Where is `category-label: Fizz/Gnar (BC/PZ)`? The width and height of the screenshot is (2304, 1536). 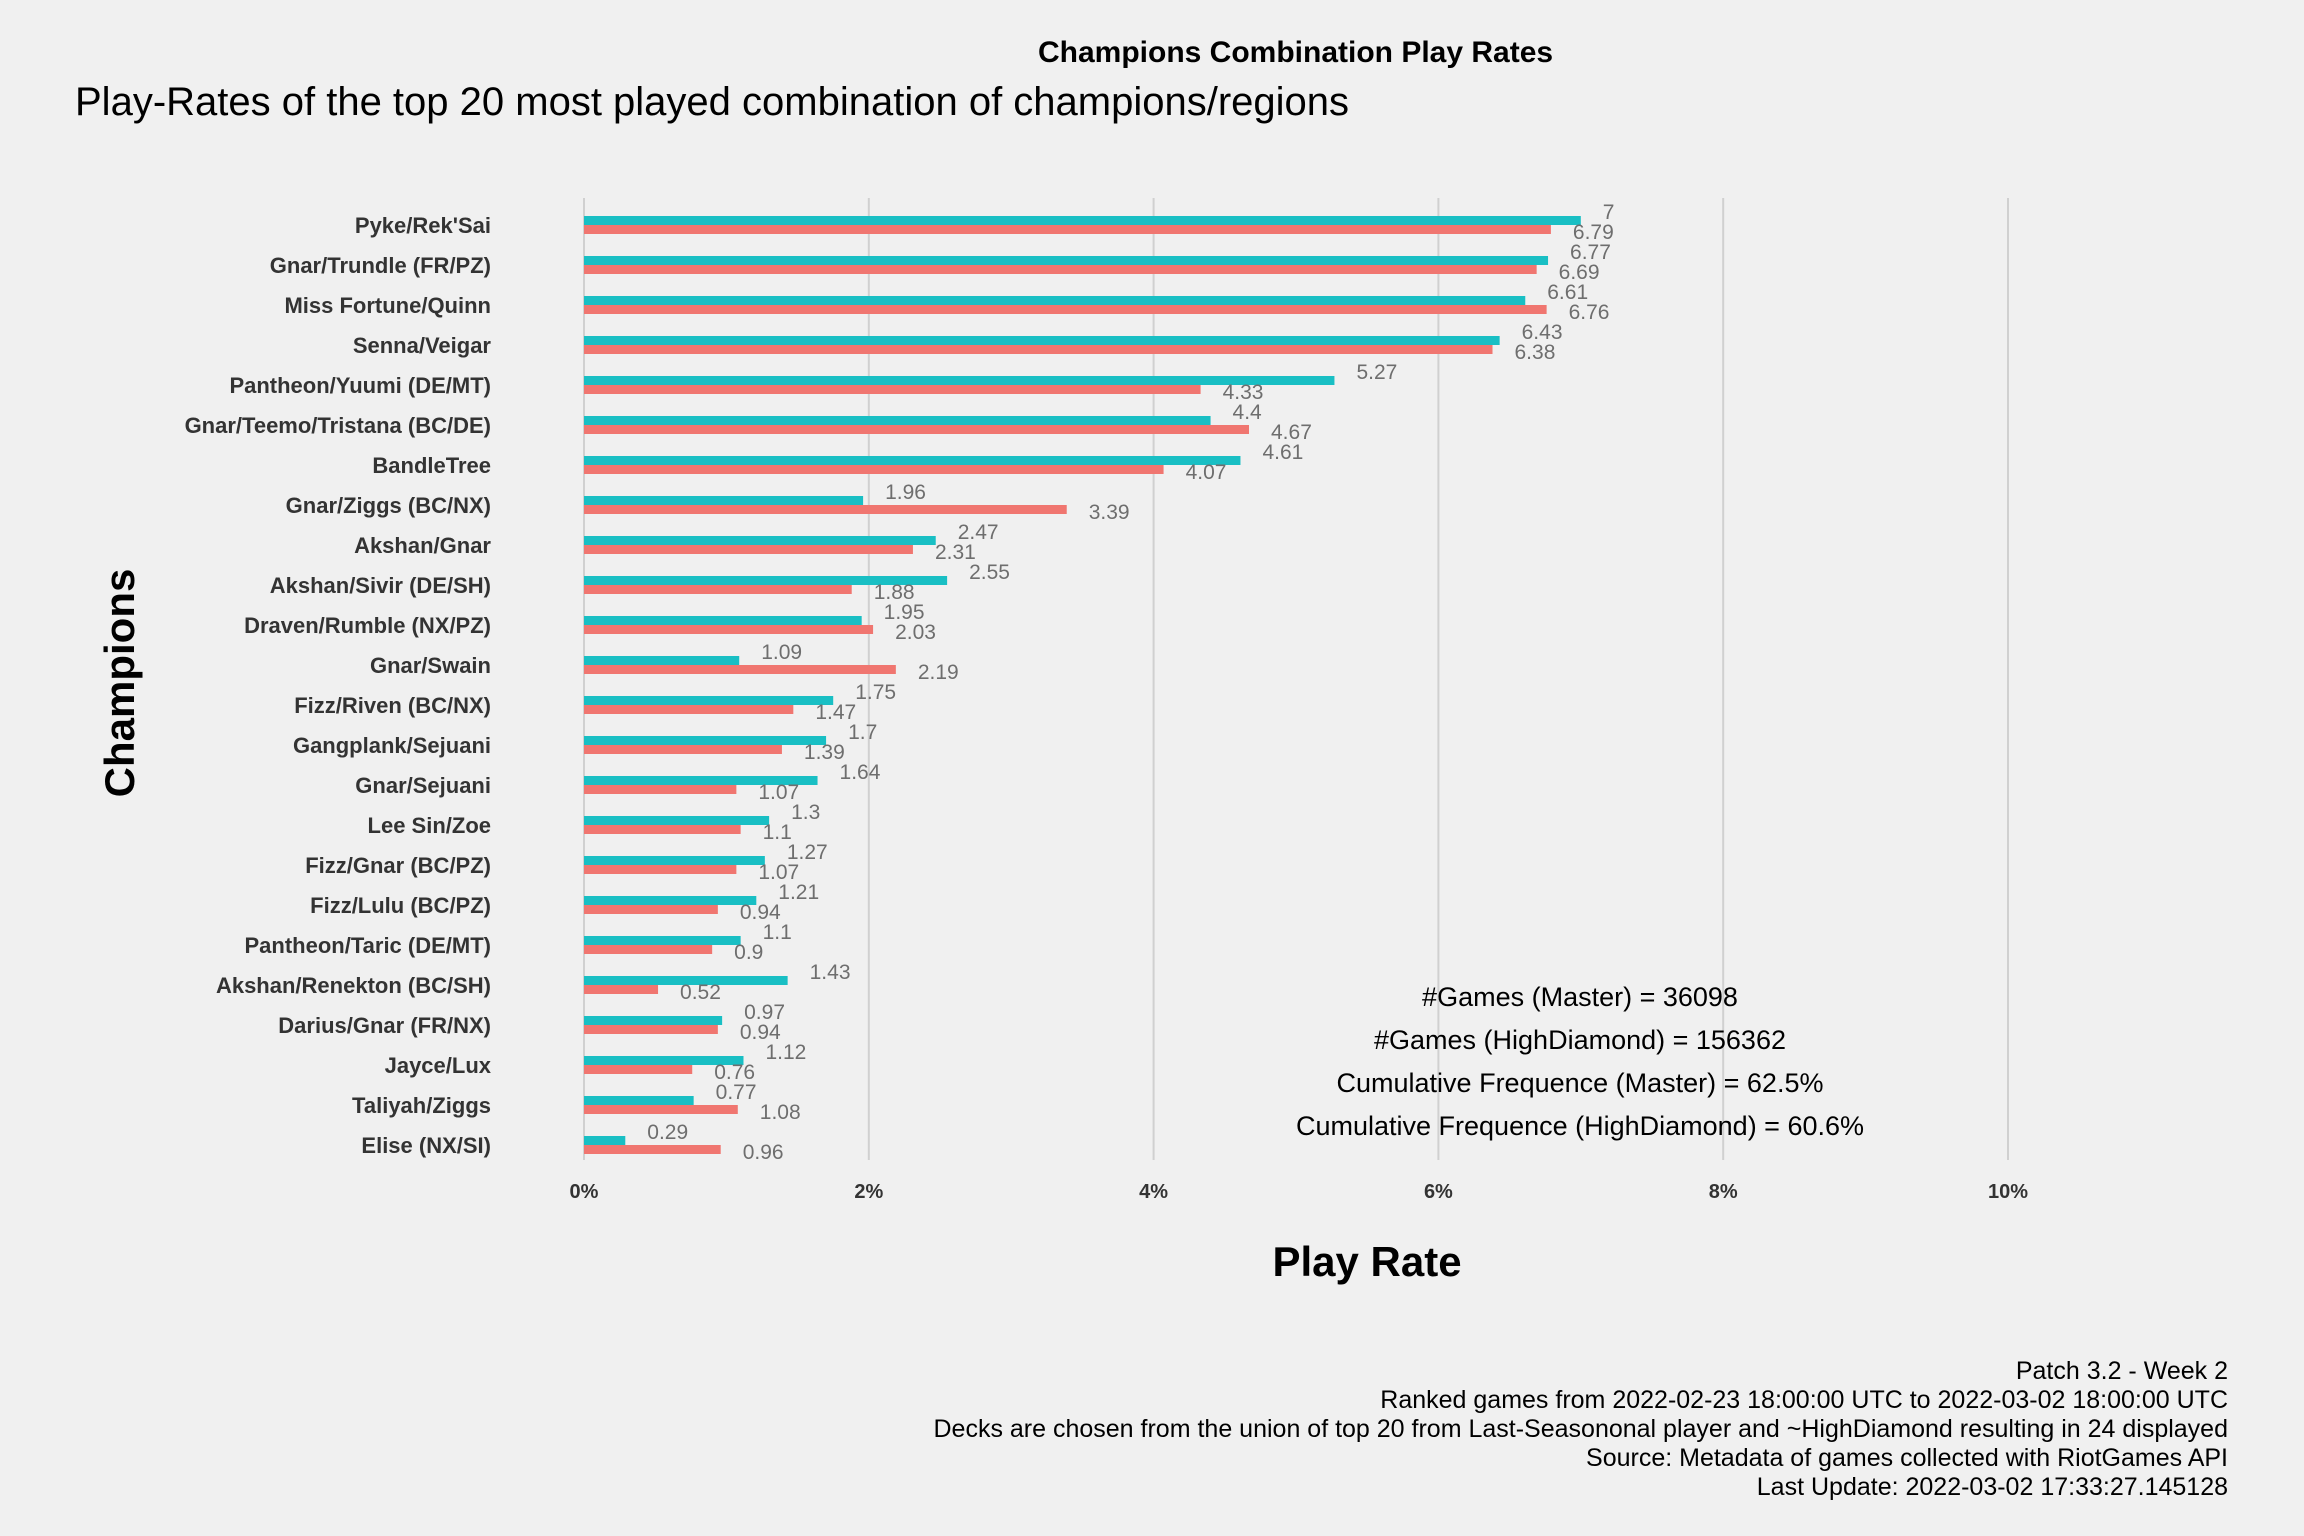
category-label: Fizz/Gnar (BC/PZ) is located at coordinates (398, 865).